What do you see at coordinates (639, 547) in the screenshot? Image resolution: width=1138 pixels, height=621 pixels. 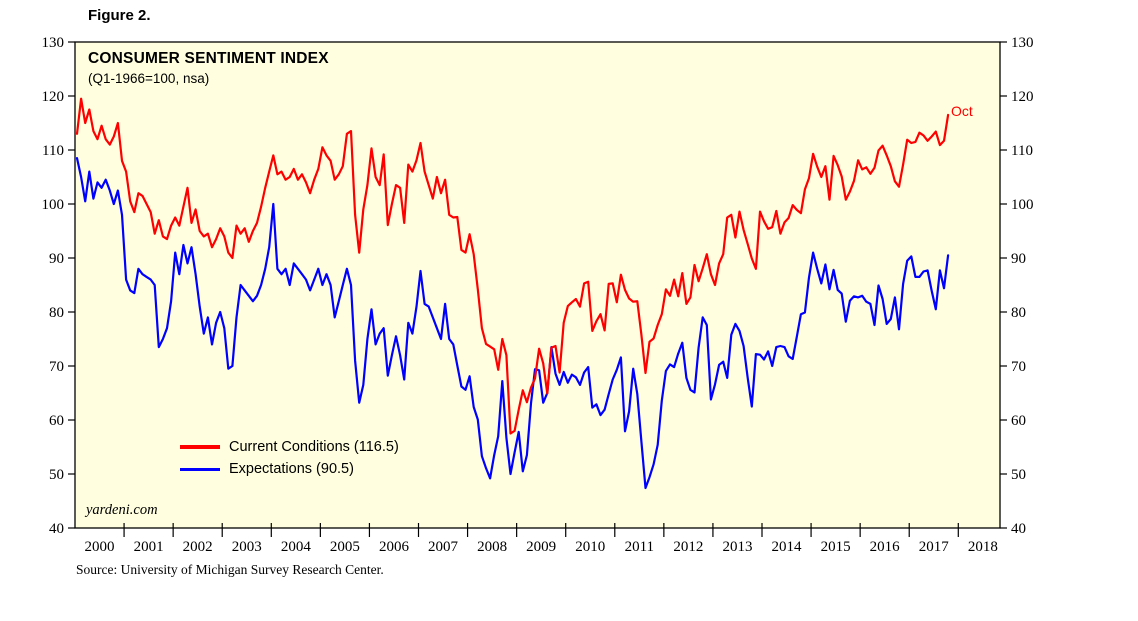 I see `x-axis-label: 2011` at bounding box center [639, 547].